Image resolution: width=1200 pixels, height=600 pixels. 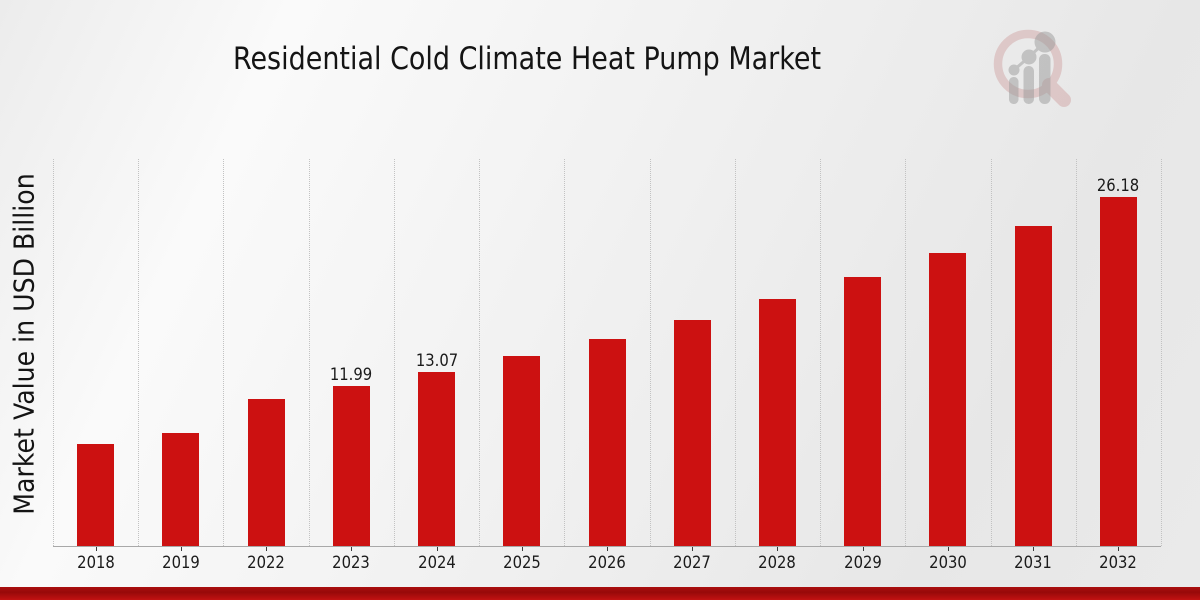 I want to click on x-tick-label: 2029, so click(x=862, y=563).